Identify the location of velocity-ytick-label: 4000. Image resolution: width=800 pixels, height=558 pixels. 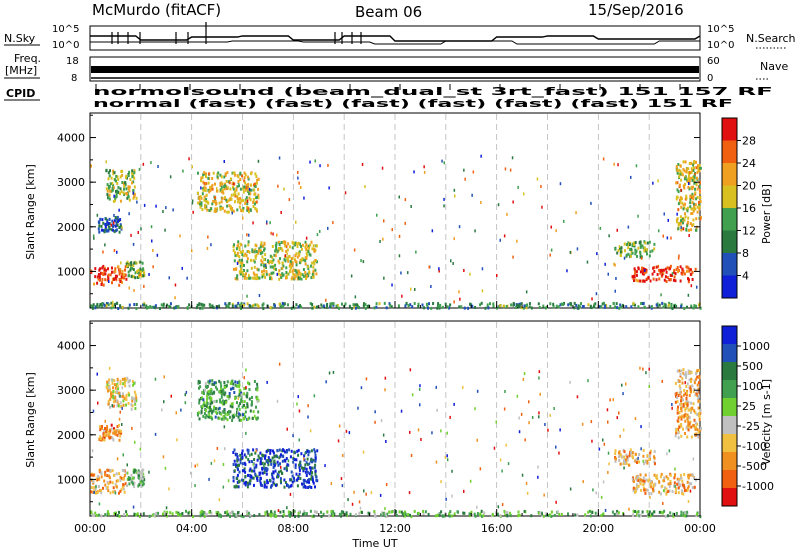
(71, 346).